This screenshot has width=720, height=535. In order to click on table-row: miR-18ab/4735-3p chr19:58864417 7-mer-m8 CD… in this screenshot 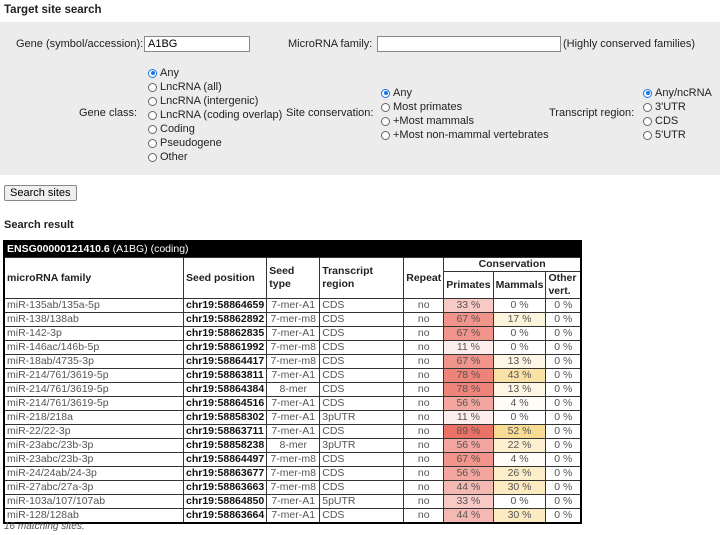, I will do `click(292, 361)`.